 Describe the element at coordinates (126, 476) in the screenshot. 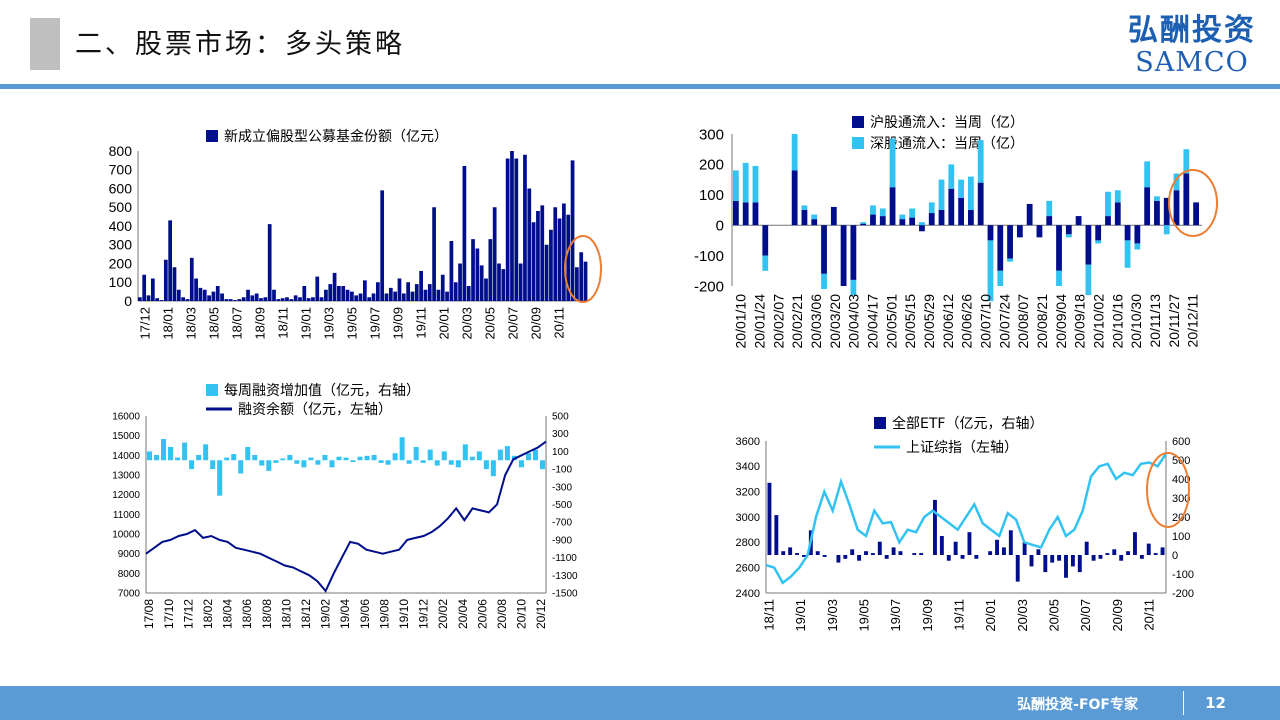

I see `y-left-tick-label: 13000` at that location.